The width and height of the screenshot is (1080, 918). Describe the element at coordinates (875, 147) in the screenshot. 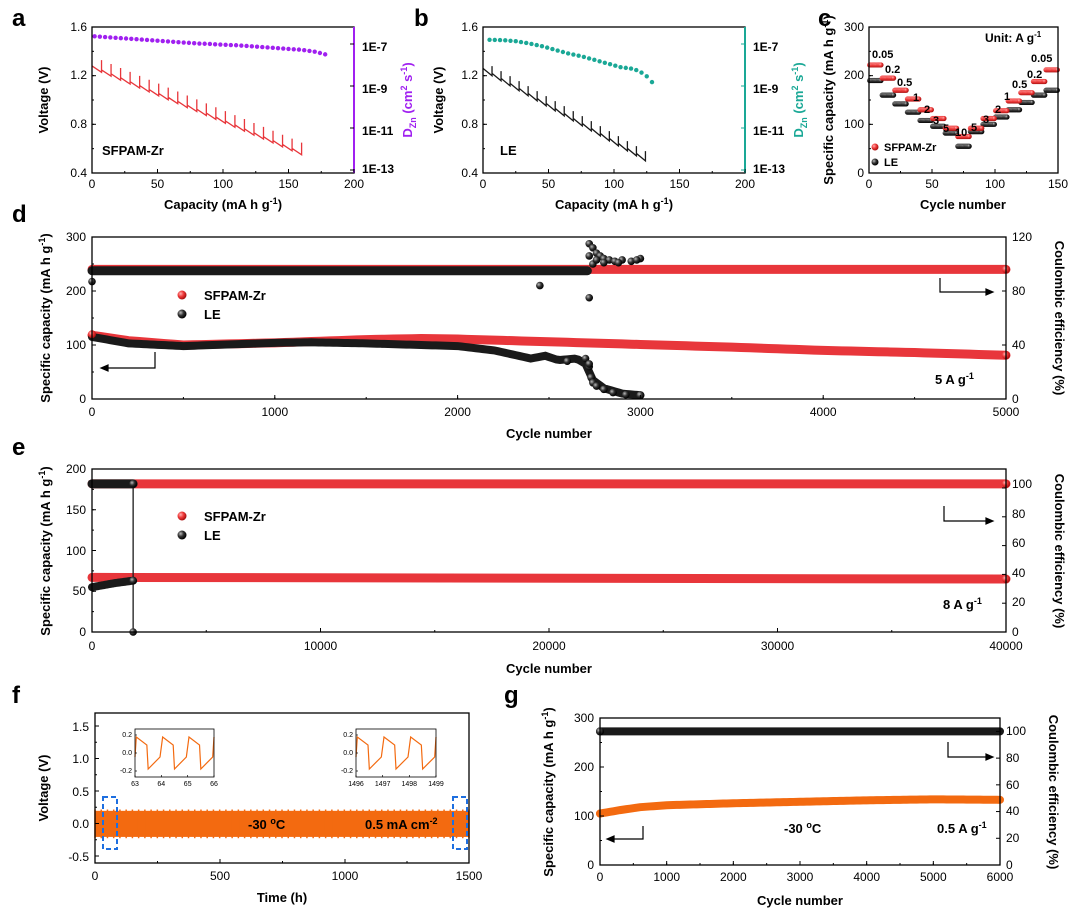

I see `legend-marker` at that location.